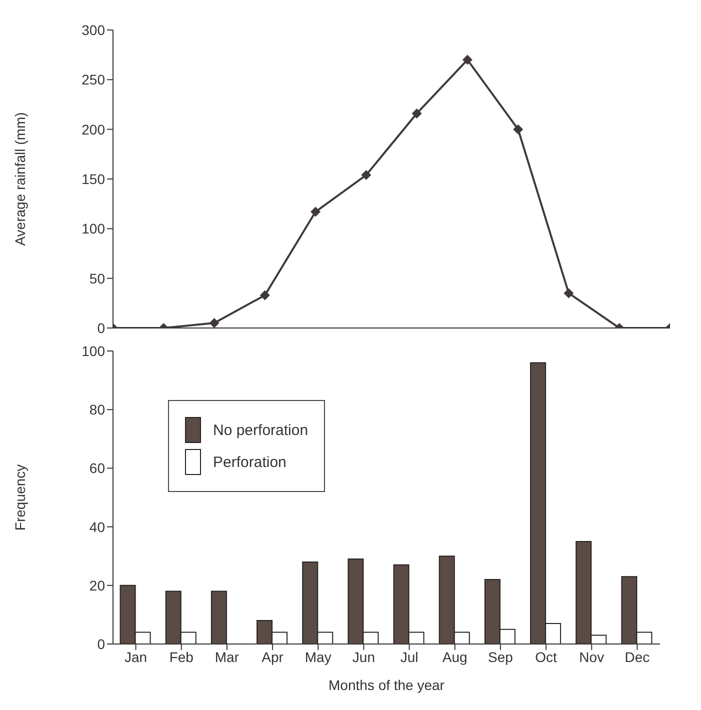 The width and height of the screenshot is (701, 710). I want to click on x-axis-title: Months of the year, so click(386, 684).